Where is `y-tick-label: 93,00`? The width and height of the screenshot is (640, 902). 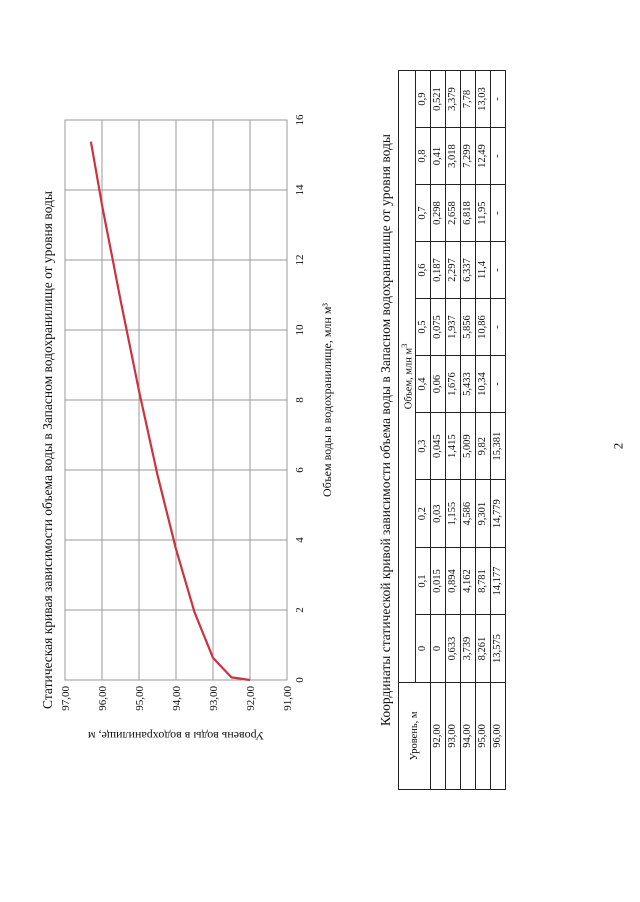
y-tick-label: 93,00 is located at coordinates (214, 698).